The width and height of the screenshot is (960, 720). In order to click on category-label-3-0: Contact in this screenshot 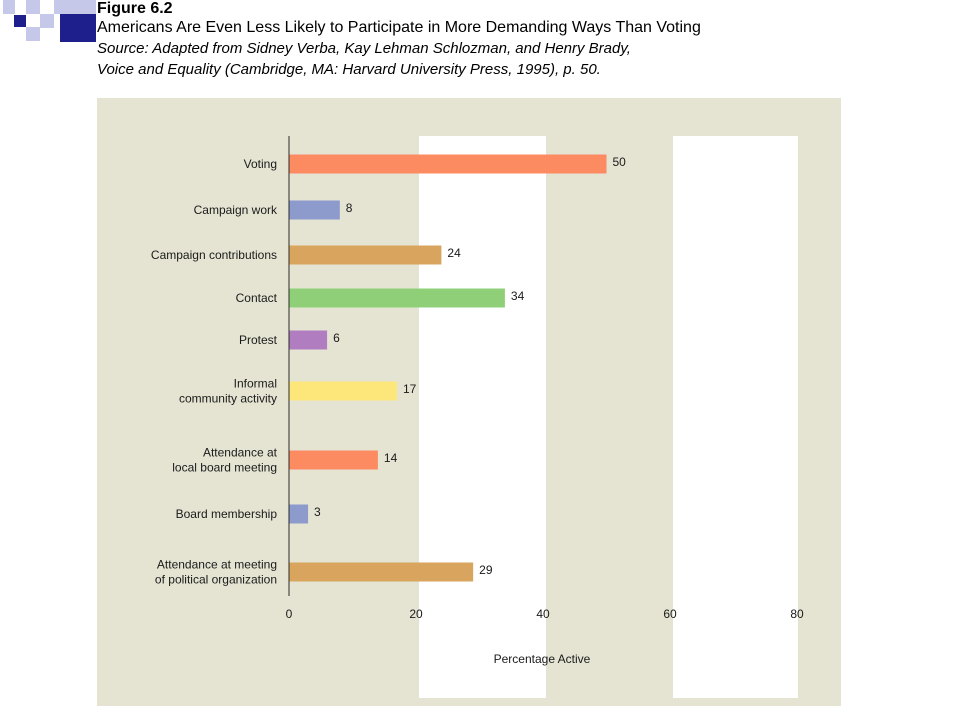, I will do `click(257, 298)`.